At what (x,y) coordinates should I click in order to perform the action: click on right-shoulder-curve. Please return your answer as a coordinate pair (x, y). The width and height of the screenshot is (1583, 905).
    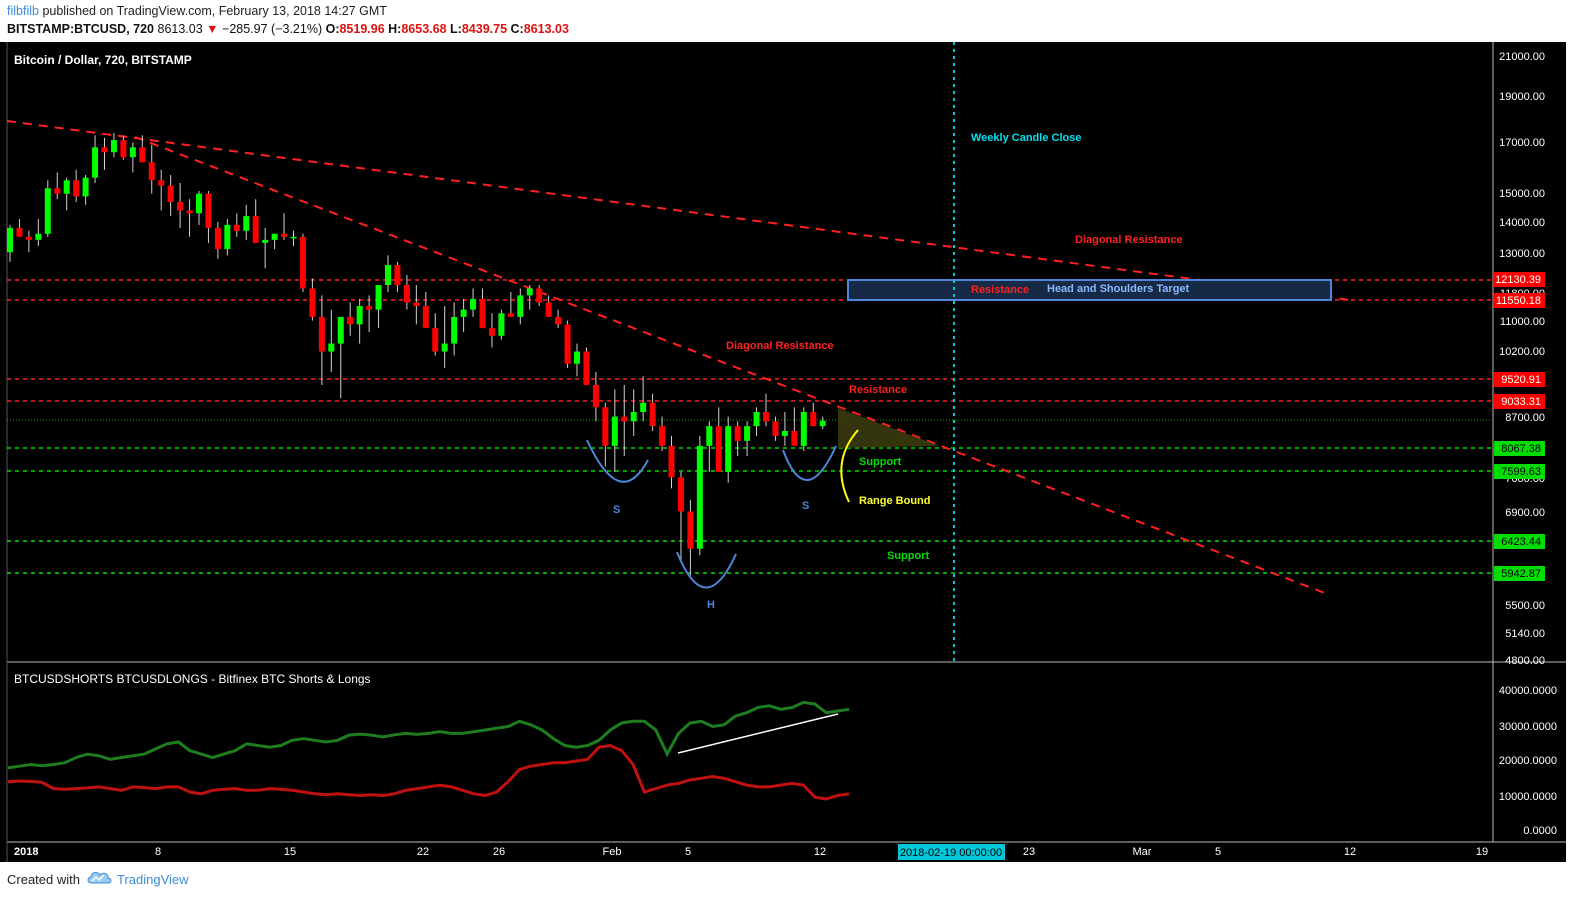
    Looking at the image, I should click on (809, 463).